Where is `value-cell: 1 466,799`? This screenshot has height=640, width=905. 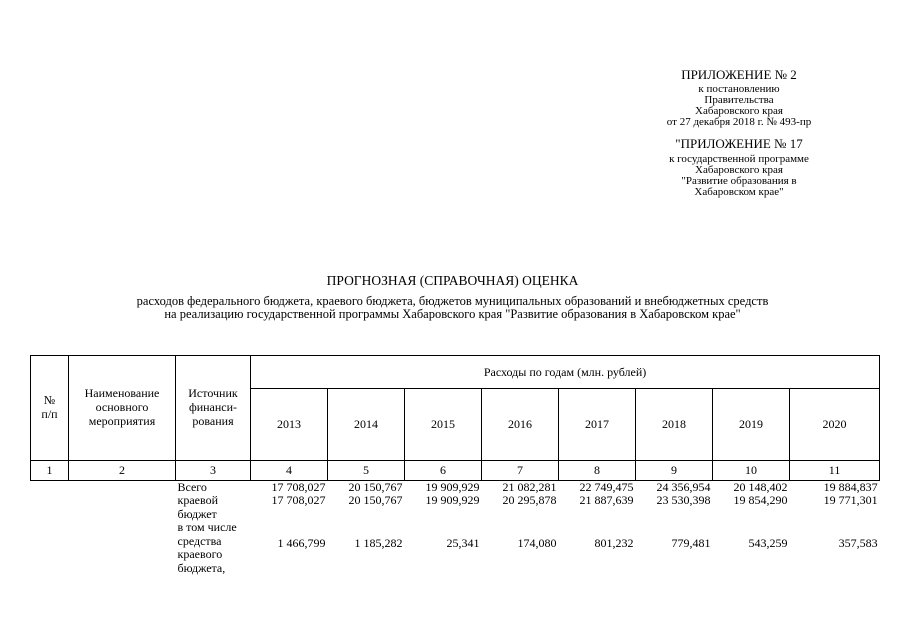 value-cell: 1 466,799 is located at coordinates (301, 543).